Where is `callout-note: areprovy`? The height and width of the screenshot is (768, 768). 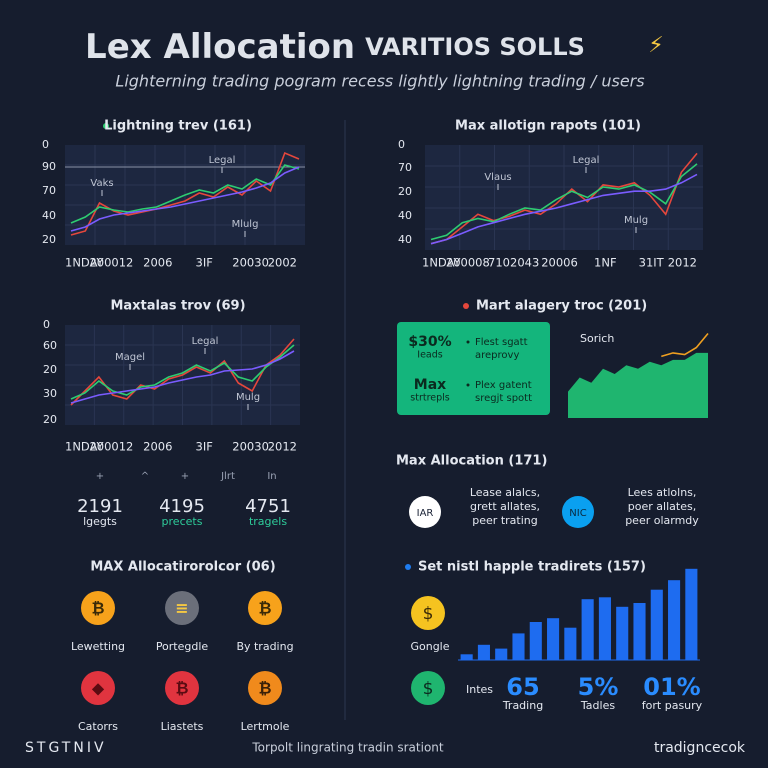 callout-note: areprovy is located at coordinates (497, 355).